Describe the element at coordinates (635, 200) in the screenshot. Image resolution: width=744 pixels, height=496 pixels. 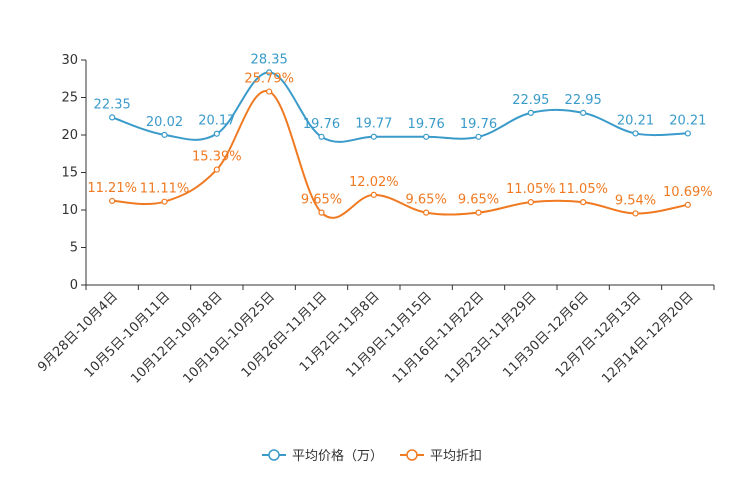
I see `data-label: 9.54%` at that location.